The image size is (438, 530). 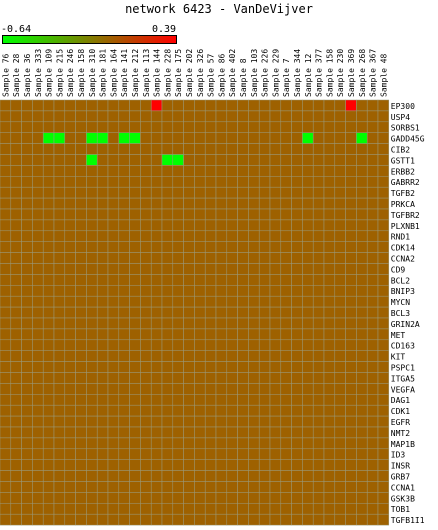 What do you see at coordinates (403, 444) in the screenshot?
I see `row-label: MAP1B` at bounding box center [403, 444].